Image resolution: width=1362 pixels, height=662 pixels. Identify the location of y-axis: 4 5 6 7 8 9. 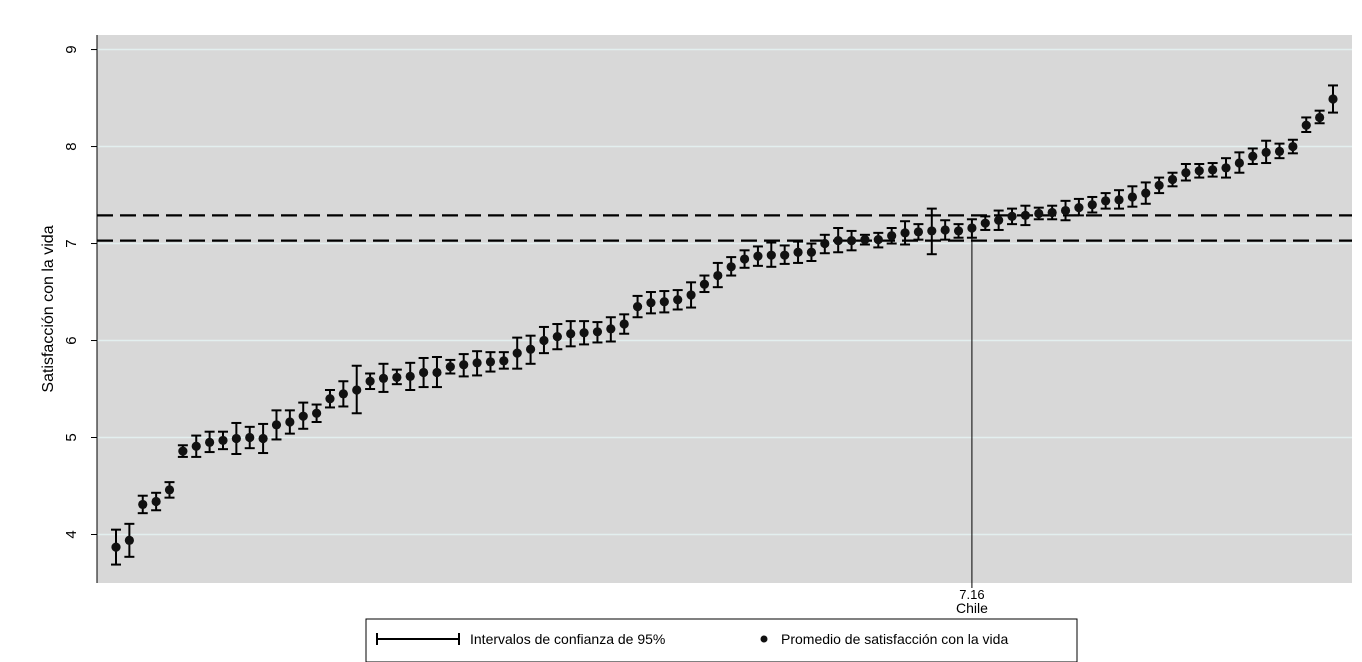
(80, 309).